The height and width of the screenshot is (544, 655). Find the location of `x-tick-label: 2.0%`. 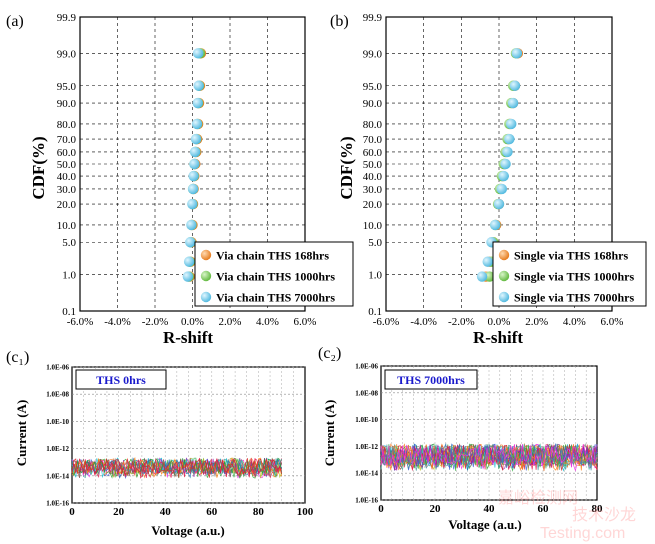

x-tick-label: 2.0% is located at coordinates (536, 322).